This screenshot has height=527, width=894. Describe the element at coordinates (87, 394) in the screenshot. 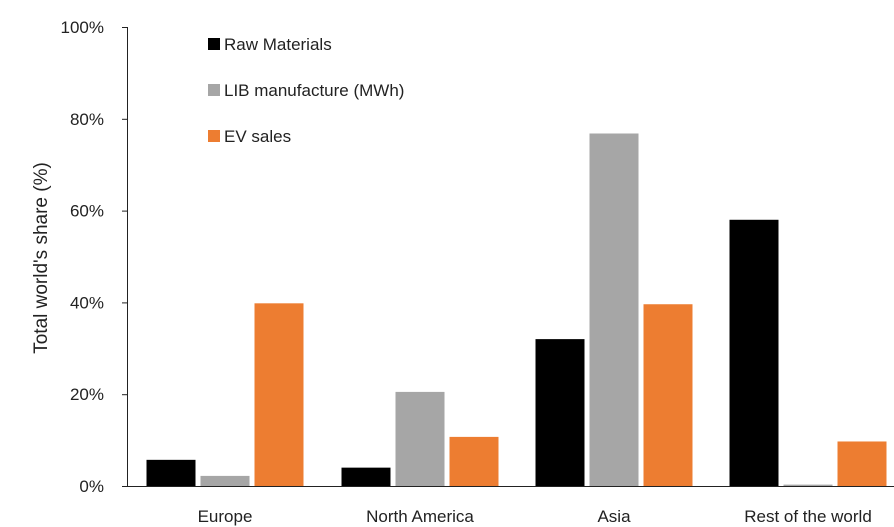

I see `y-tick-label: 20%` at that location.